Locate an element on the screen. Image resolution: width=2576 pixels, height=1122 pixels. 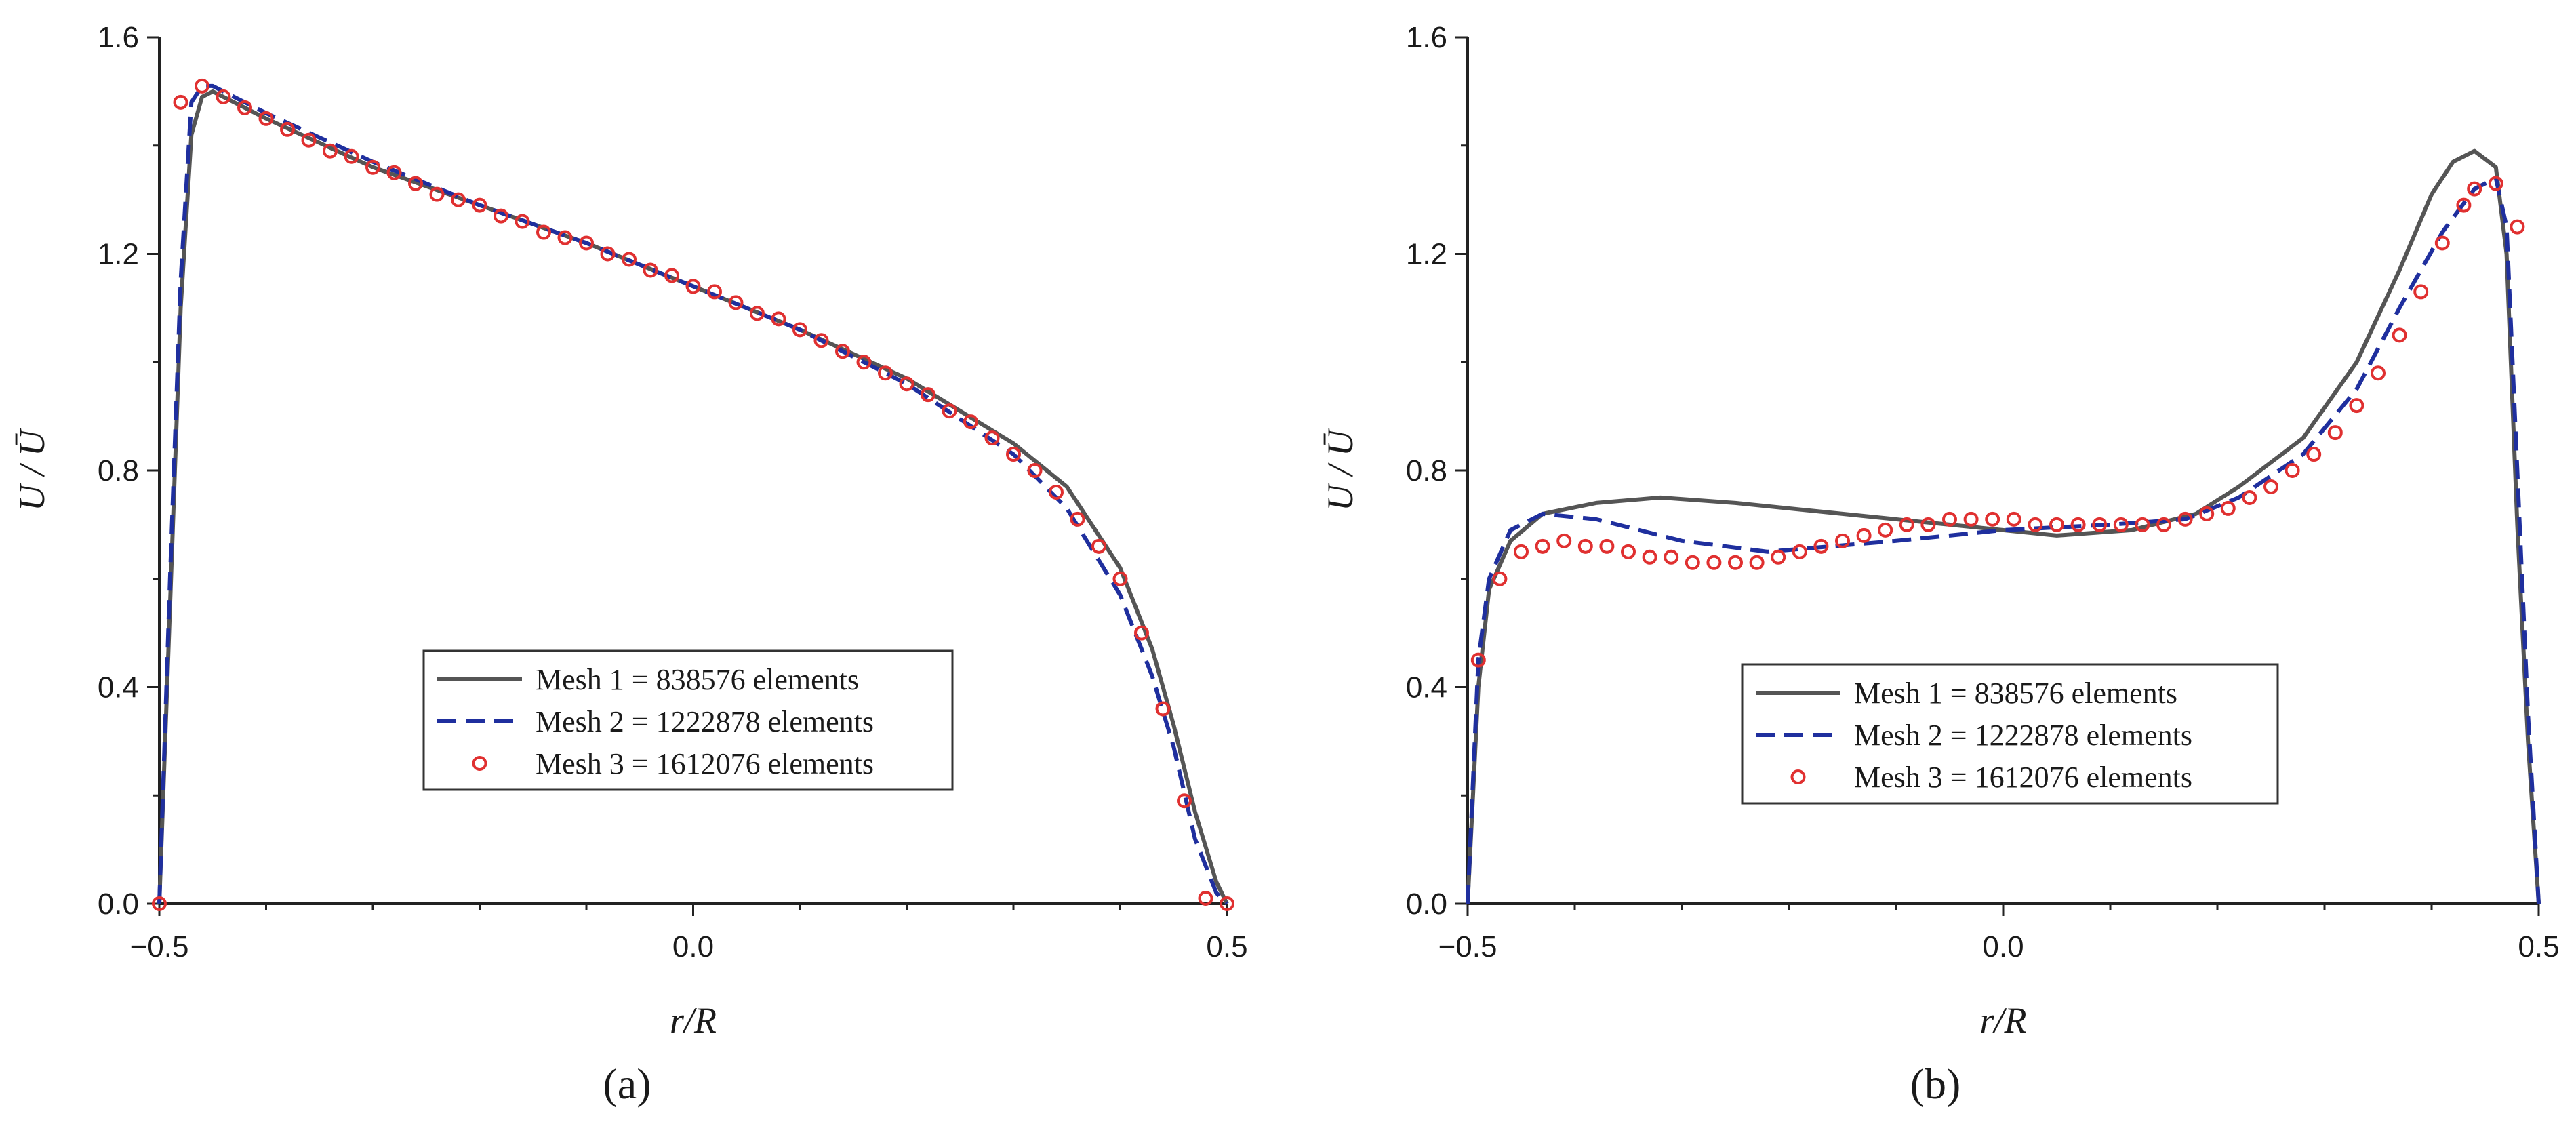
y-tick-label: 0.4 is located at coordinates (1426, 688).